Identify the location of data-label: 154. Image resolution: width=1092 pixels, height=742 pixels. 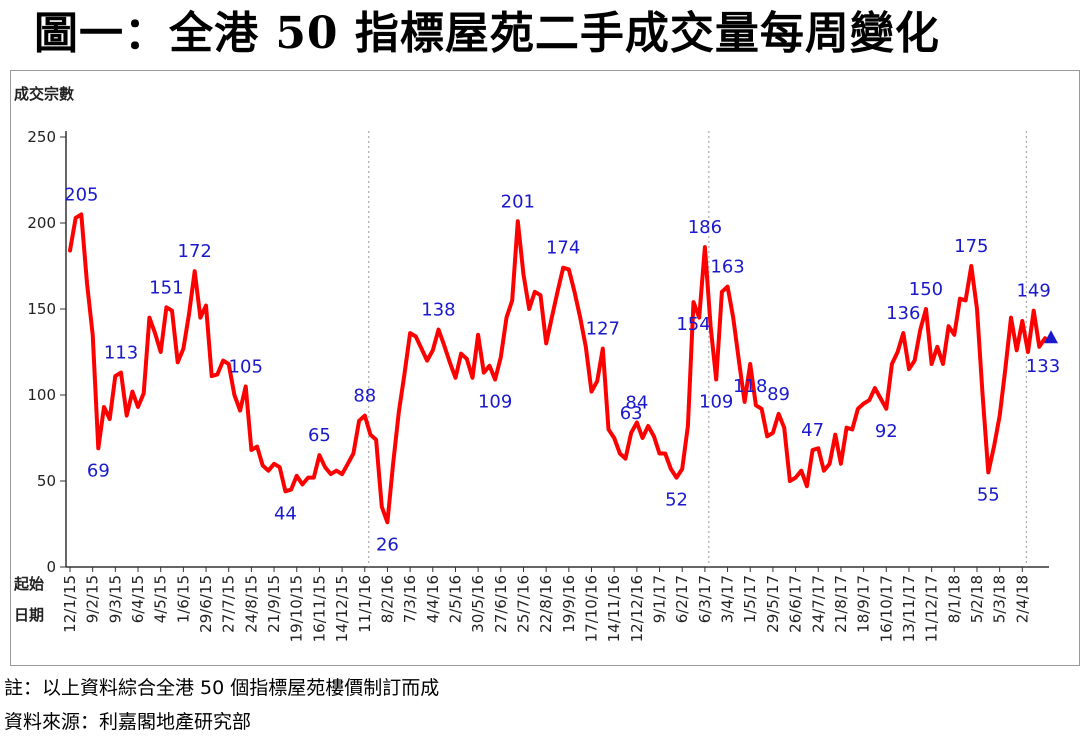
(693, 324).